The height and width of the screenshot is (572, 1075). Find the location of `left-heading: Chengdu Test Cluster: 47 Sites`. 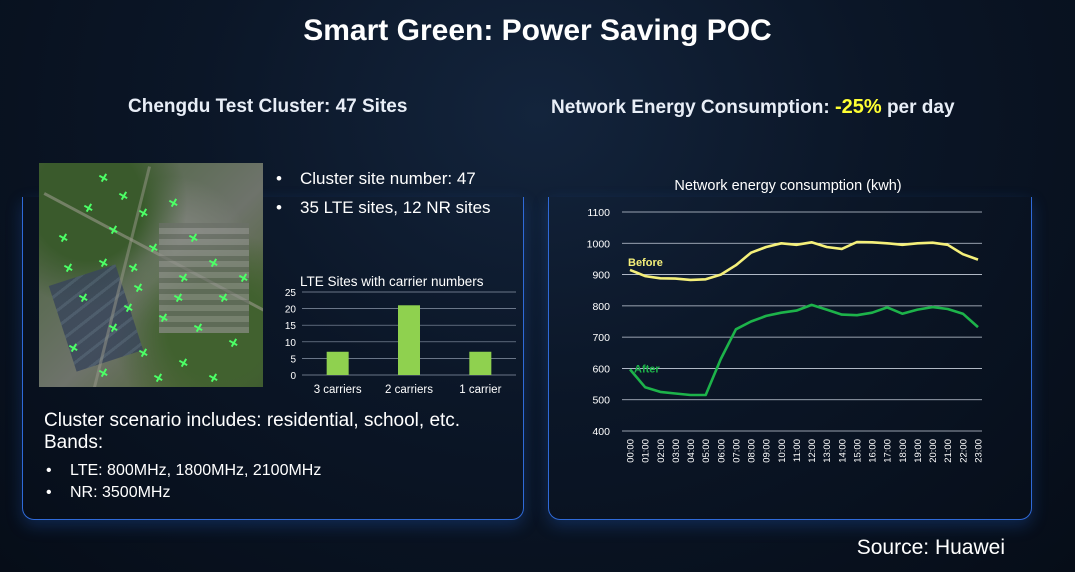

left-heading: Chengdu Test Cluster: 47 Sites is located at coordinates (268, 106).